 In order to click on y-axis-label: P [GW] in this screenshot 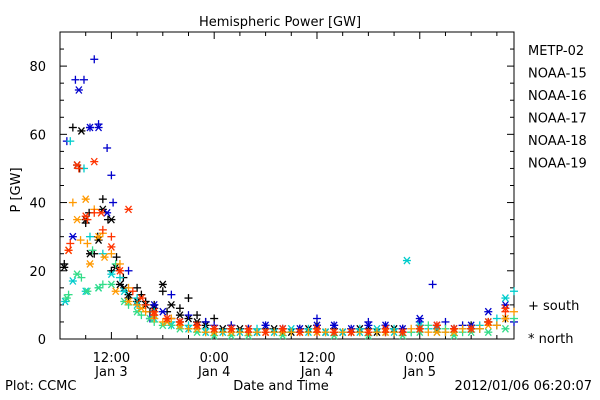, I will do `click(16, 189)`.